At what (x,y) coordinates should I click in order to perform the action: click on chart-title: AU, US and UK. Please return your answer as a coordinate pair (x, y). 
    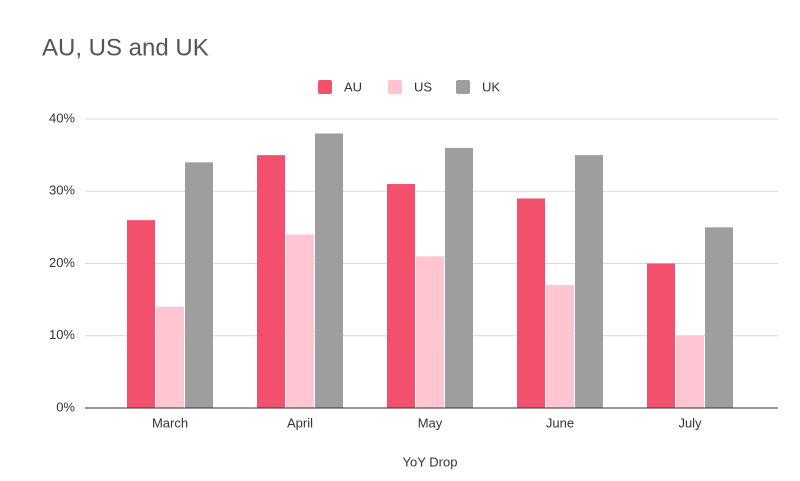
    Looking at the image, I should click on (125, 47).